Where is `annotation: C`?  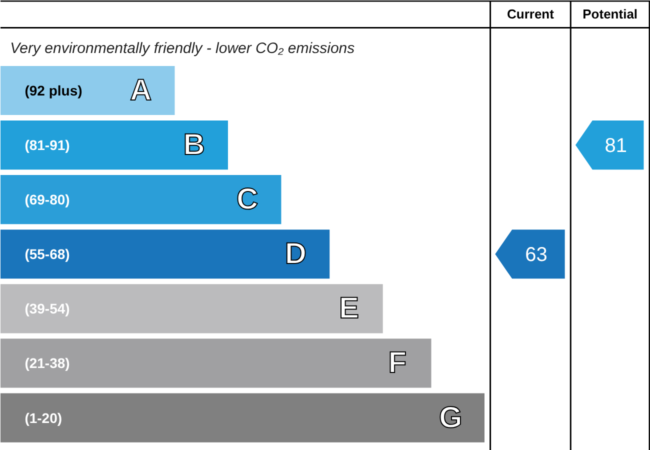
annotation: C is located at coordinates (247, 199).